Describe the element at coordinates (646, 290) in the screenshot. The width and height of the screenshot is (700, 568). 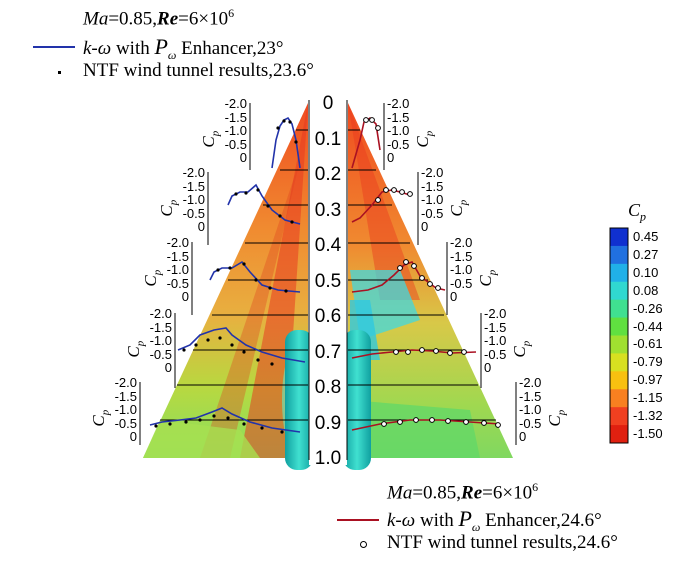
I see `colorbar-level-label: 0.08` at that location.